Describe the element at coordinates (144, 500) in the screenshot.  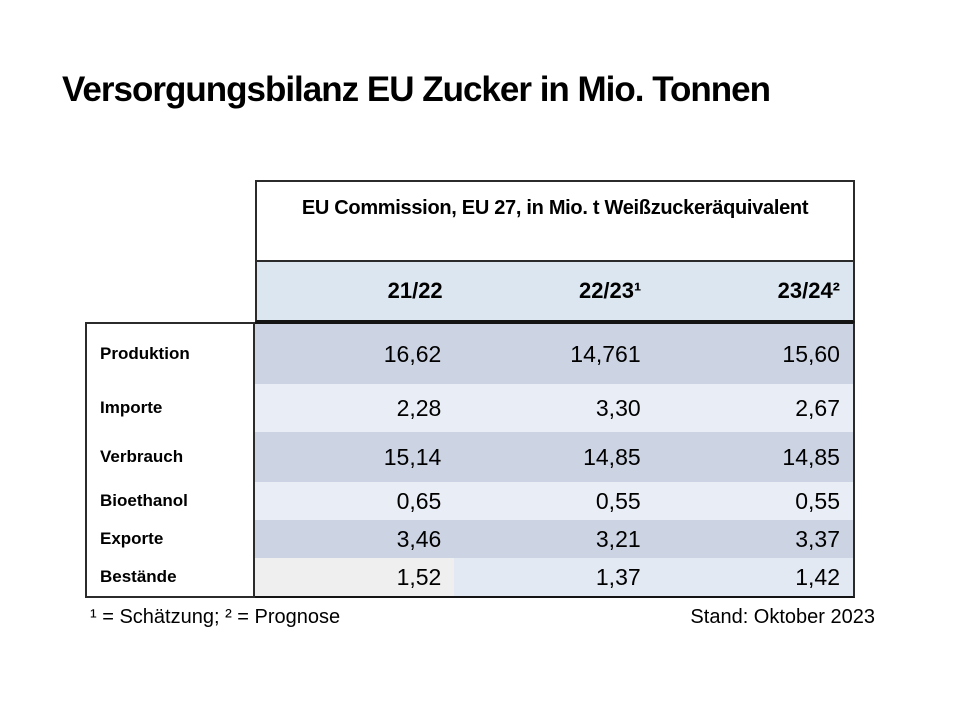
I see `row-label-bioethanol: Bioethanol` at that location.